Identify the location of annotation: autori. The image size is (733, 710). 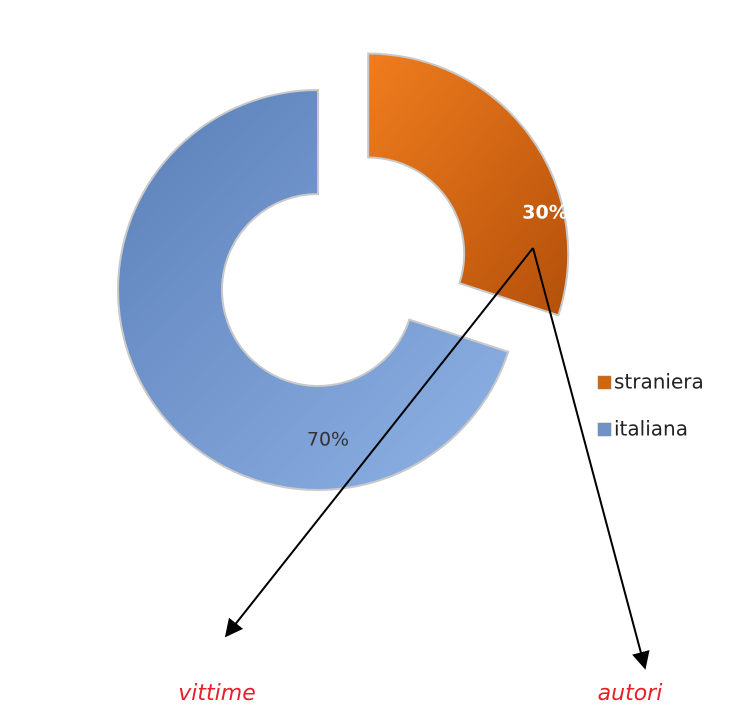
(630, 693).